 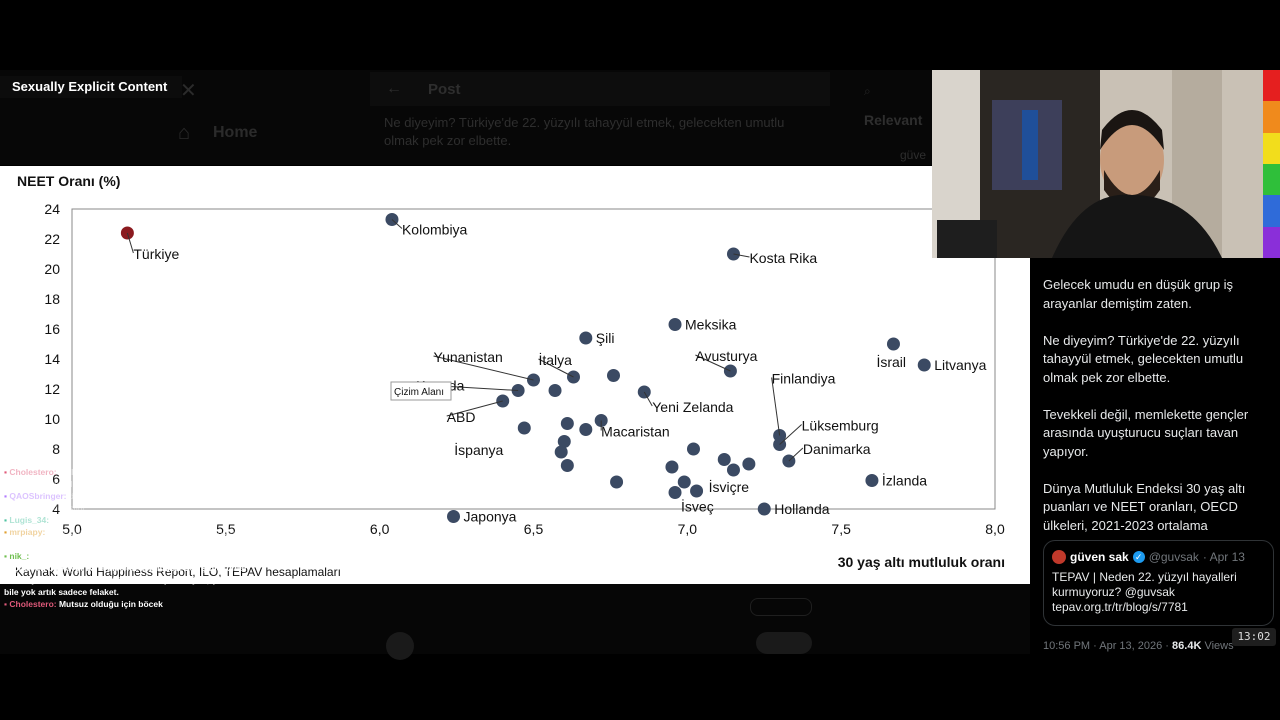 I want to click on point-label: İsrail, so click(x=891, y=361).